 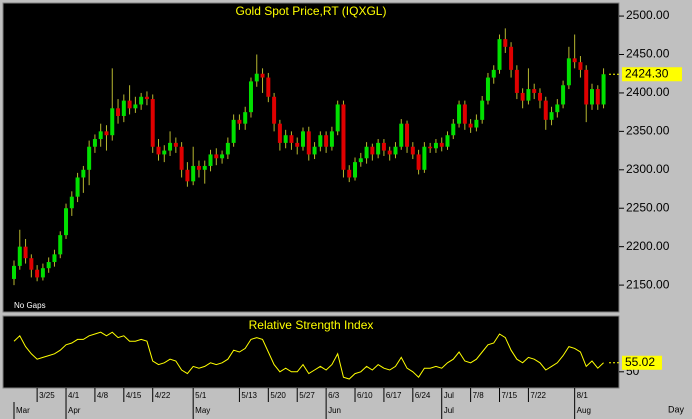 I want to click on x-tick-label: 5/20, so click(x=278, y=395).